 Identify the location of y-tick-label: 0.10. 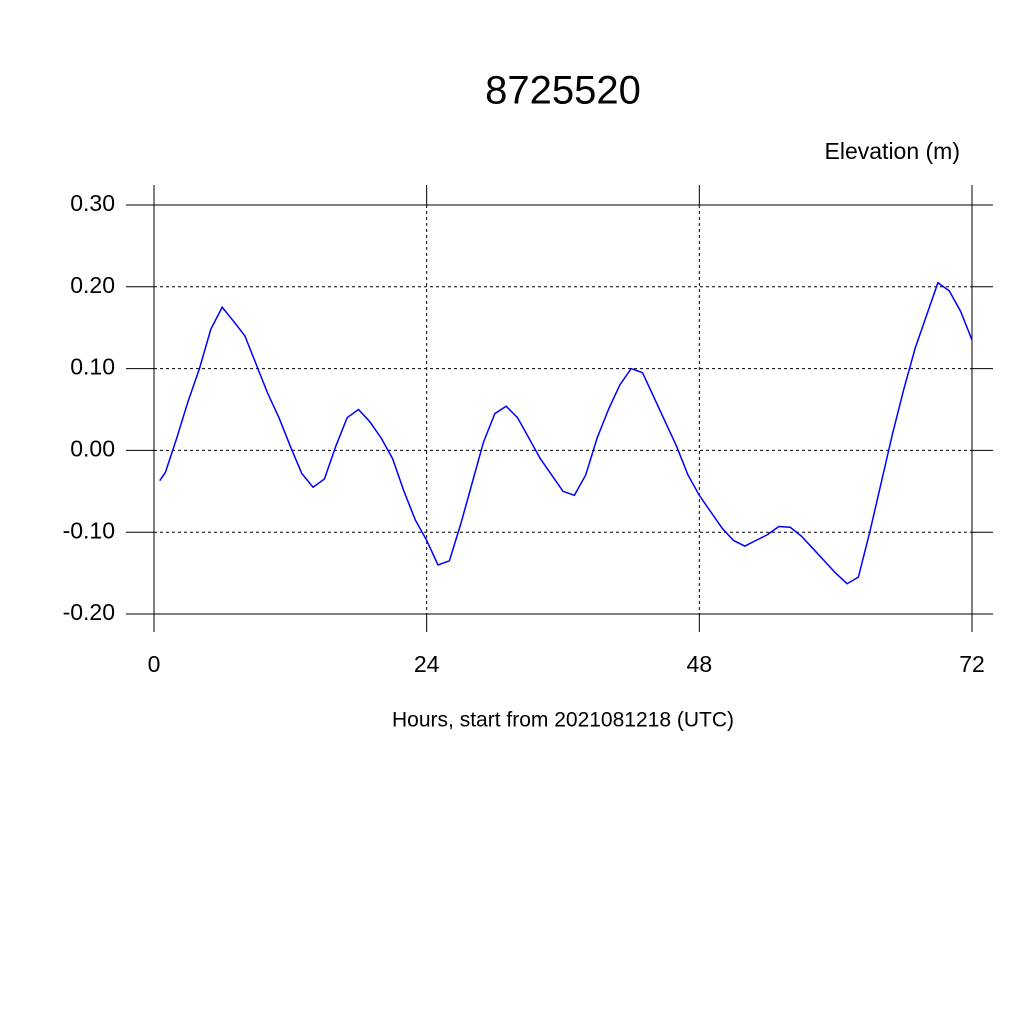
(92, 367).